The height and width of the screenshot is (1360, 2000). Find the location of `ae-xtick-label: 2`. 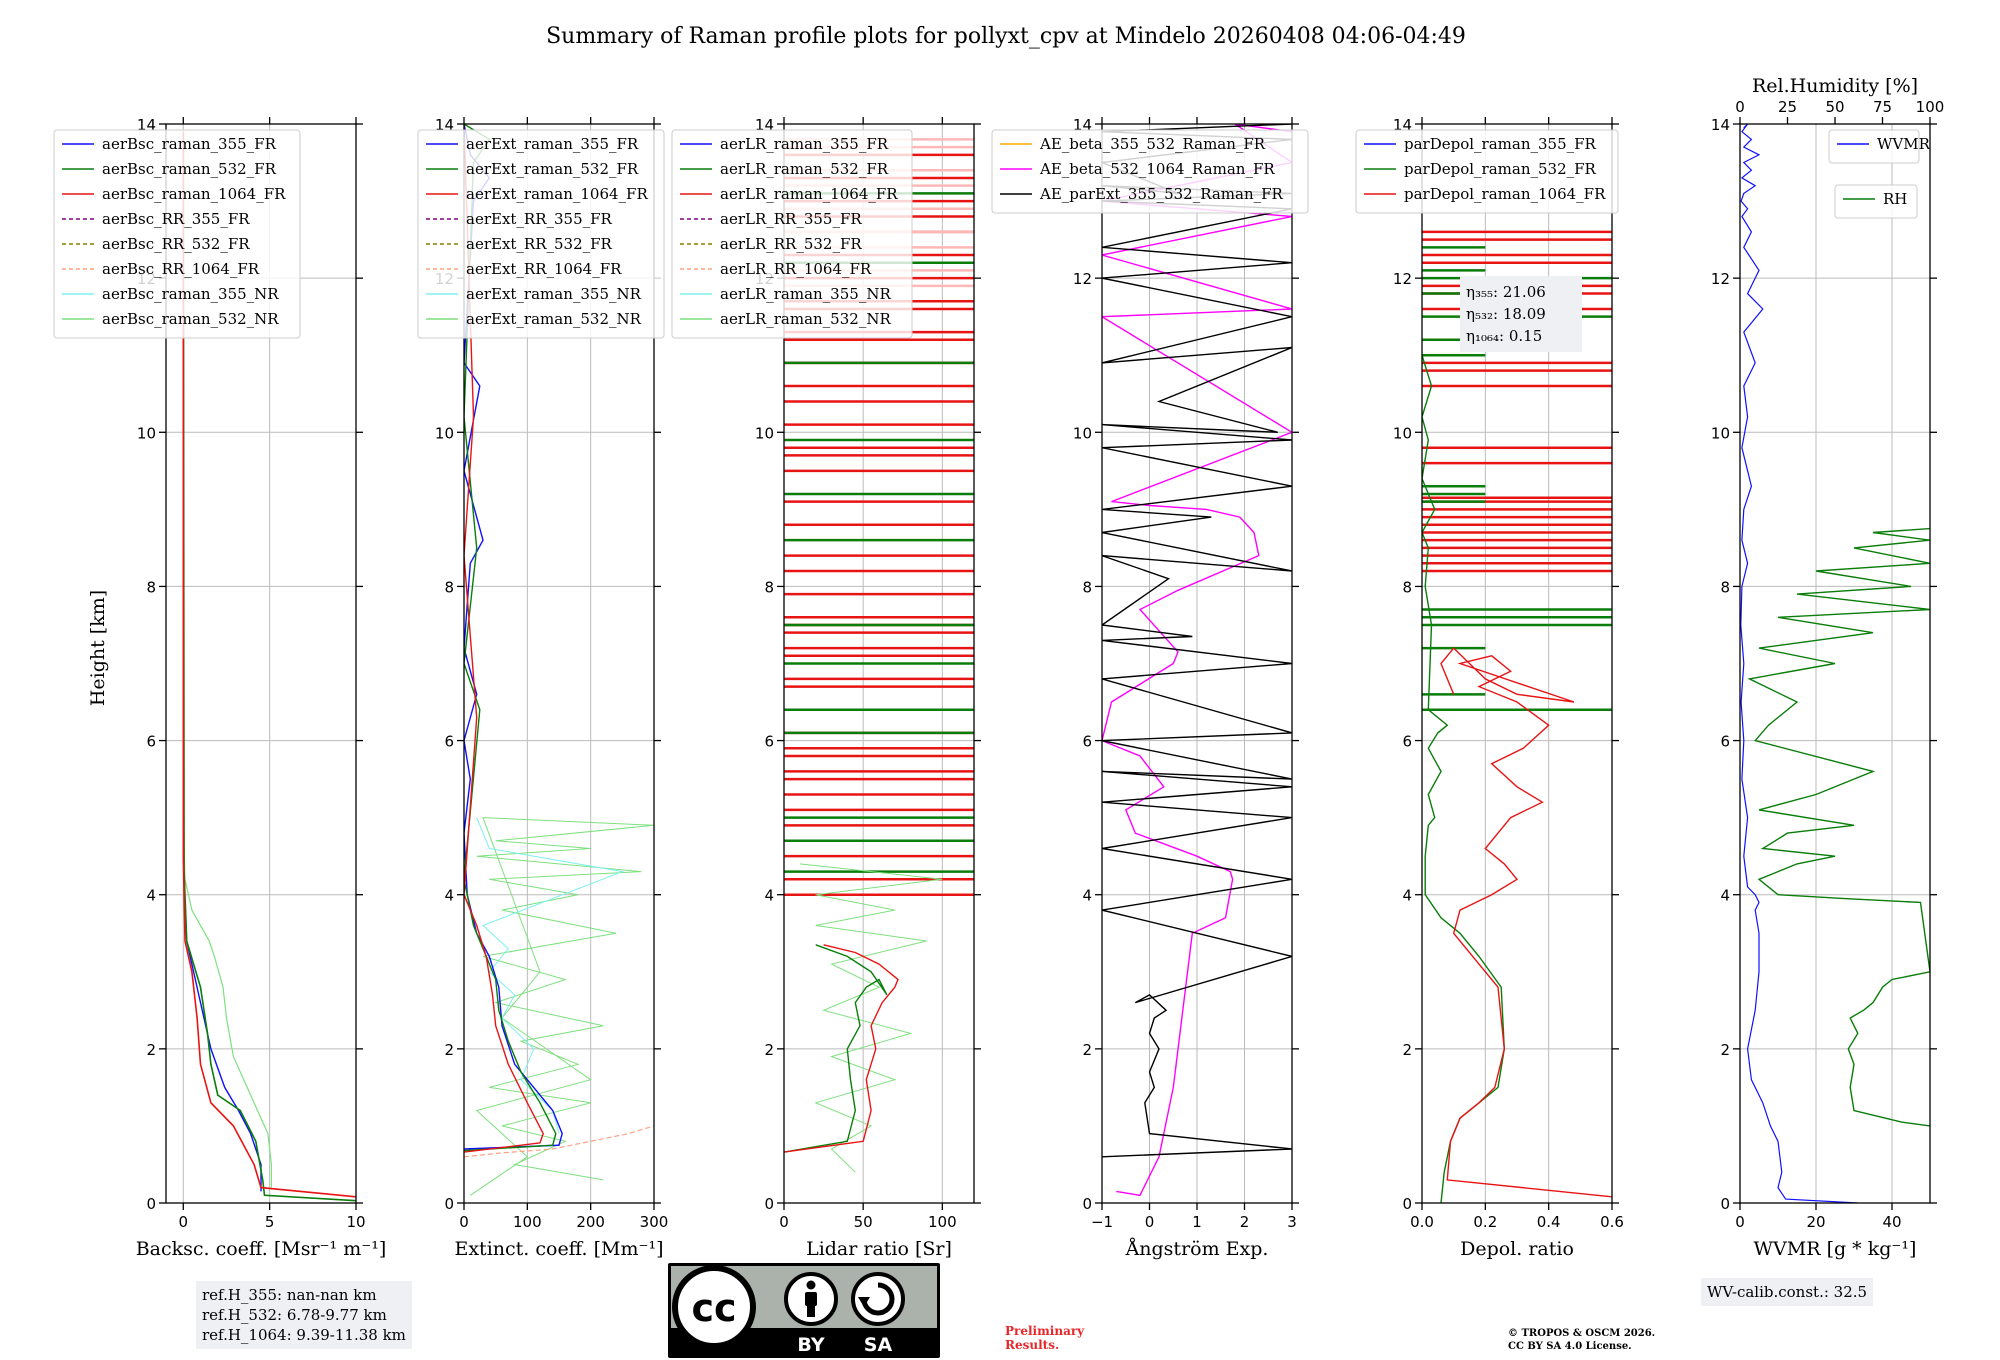

ae-xtick-label: 2 is located at coordinates (1245, 1222).